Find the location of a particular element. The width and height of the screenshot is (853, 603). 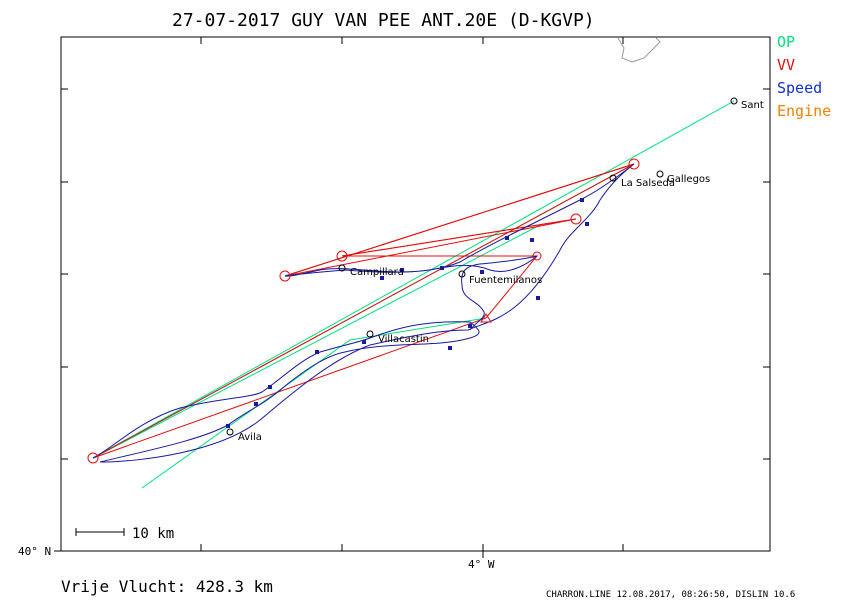

legend-vv: VV is located at coordinates (786, 65).